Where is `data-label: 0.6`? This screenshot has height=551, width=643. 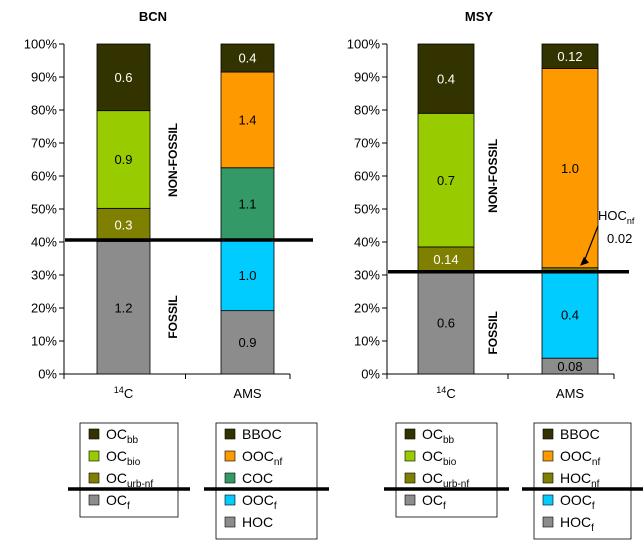 data-label: 0.6 is located at coordinates (446, 323).